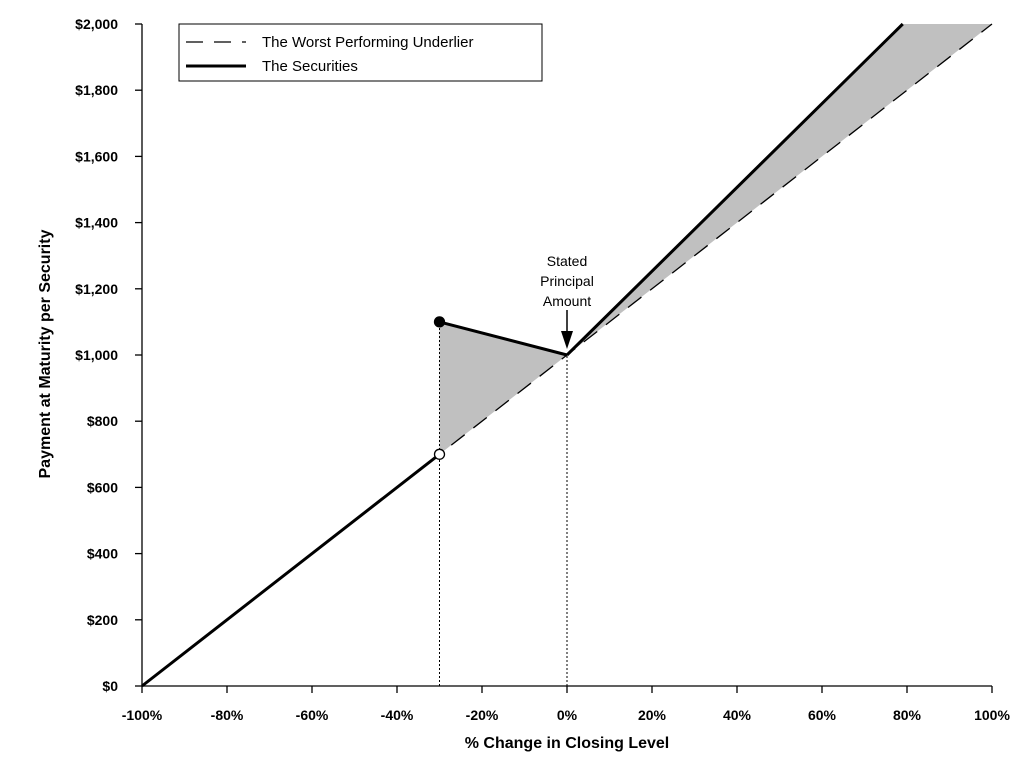  Describe the element at coordinates (567, 715) in the screenshot. I see `x-tick-label: 0%` at that location.